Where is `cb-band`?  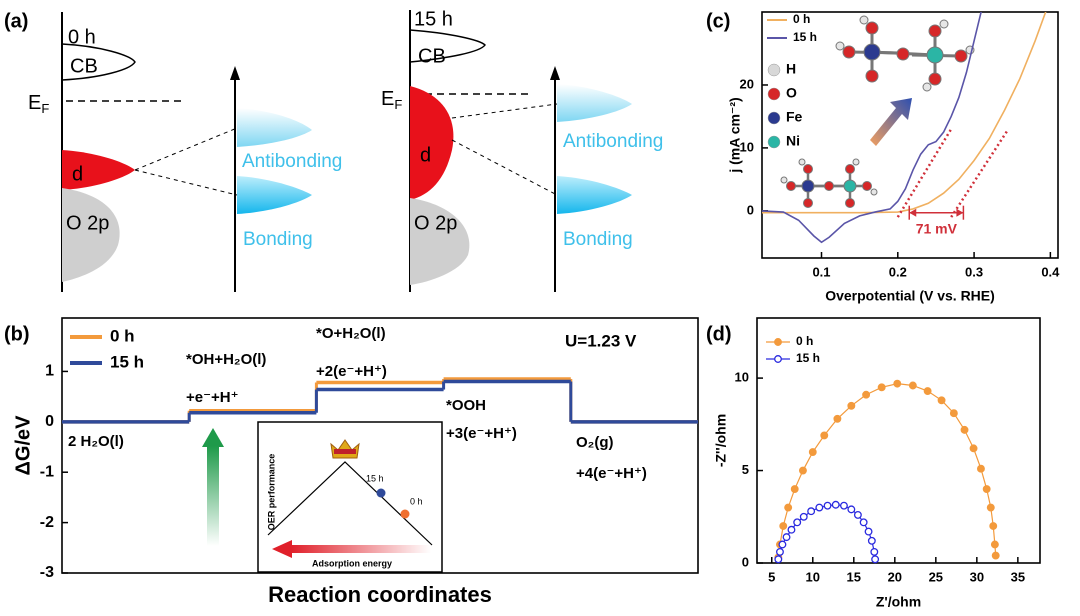
cb-band is located at coordinates (98, 62).